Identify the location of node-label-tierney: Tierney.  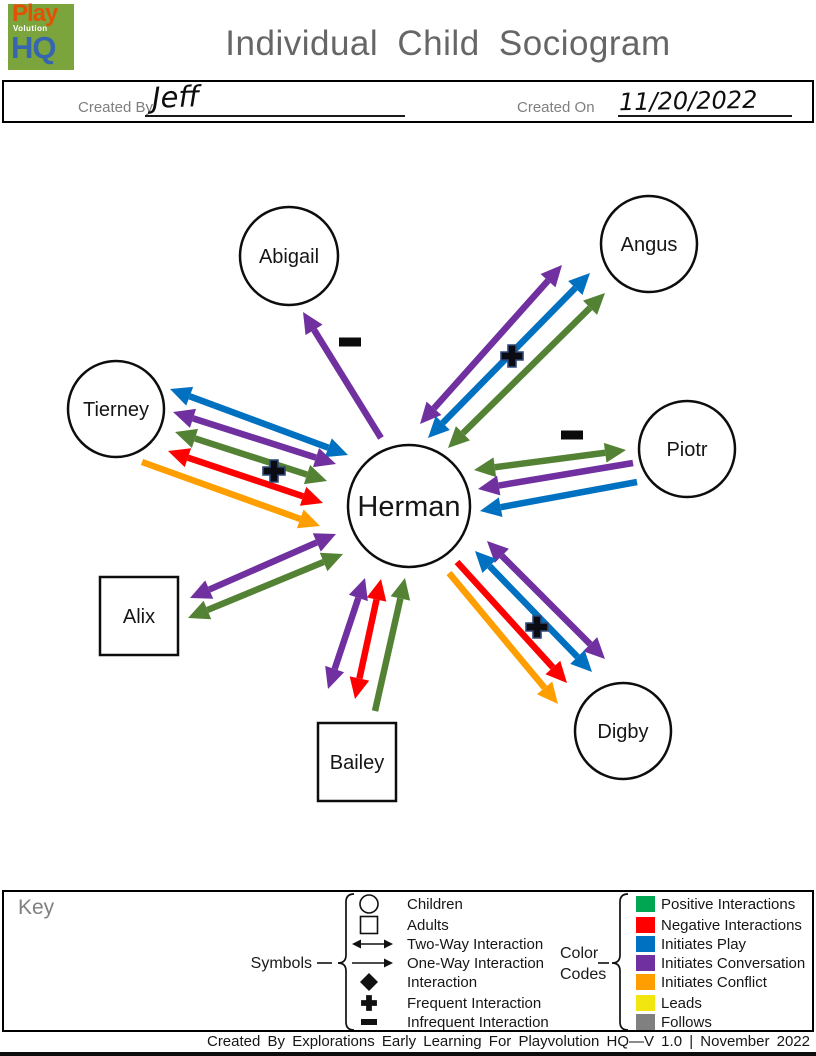
(116, 410).